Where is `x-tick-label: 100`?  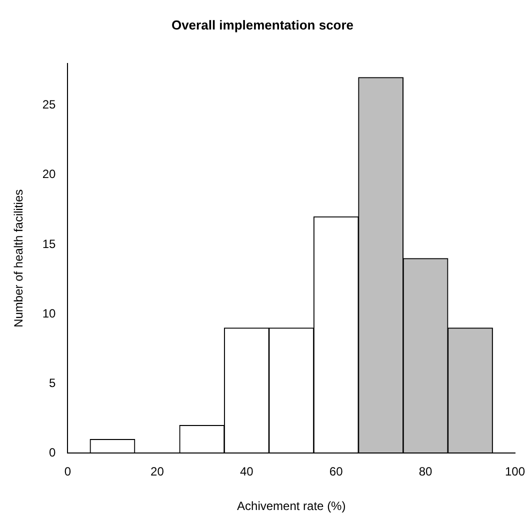 x-tick-label: 100 is located at coordinates (515, 471).